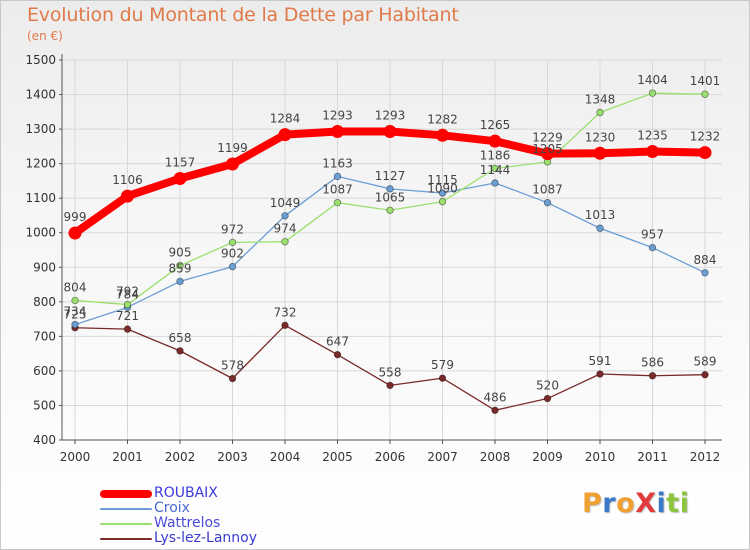  What do you see at coordinates (40, 233) in the screenshot?
I see `y-tick-label: 1000` at bounding box center [40, 233].